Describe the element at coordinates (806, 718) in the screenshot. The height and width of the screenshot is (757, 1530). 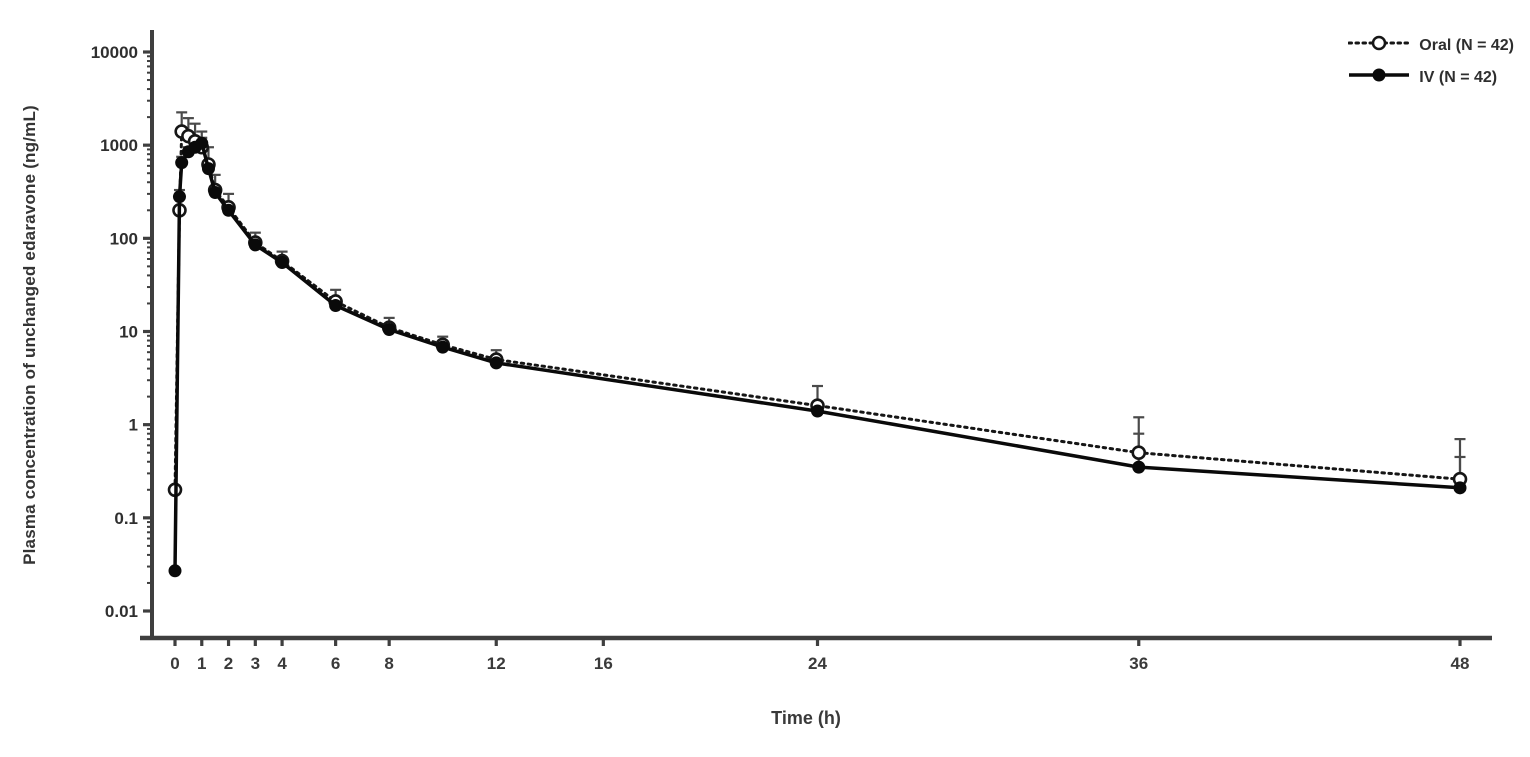
I see `x-axis-label: Time (h)` at that location.